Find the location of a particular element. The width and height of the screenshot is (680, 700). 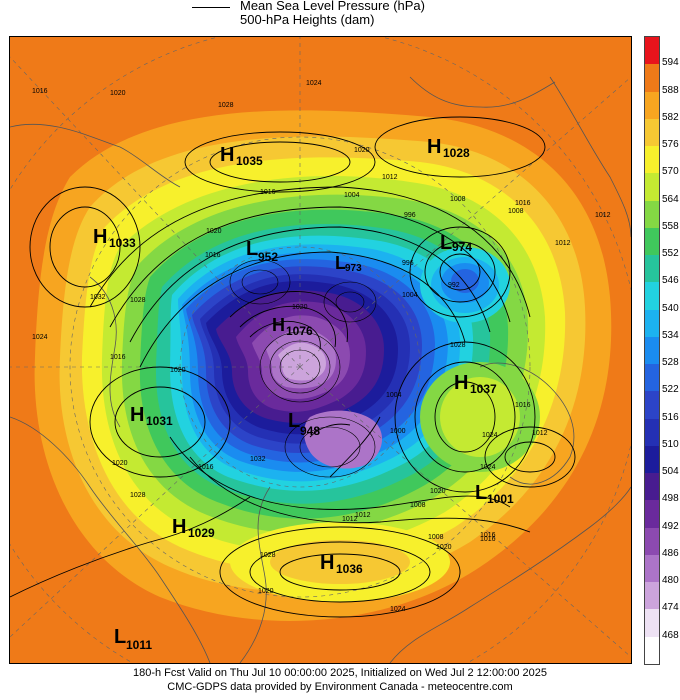

colorbar-tick-label: 492 is located at coordinates (670, 526).